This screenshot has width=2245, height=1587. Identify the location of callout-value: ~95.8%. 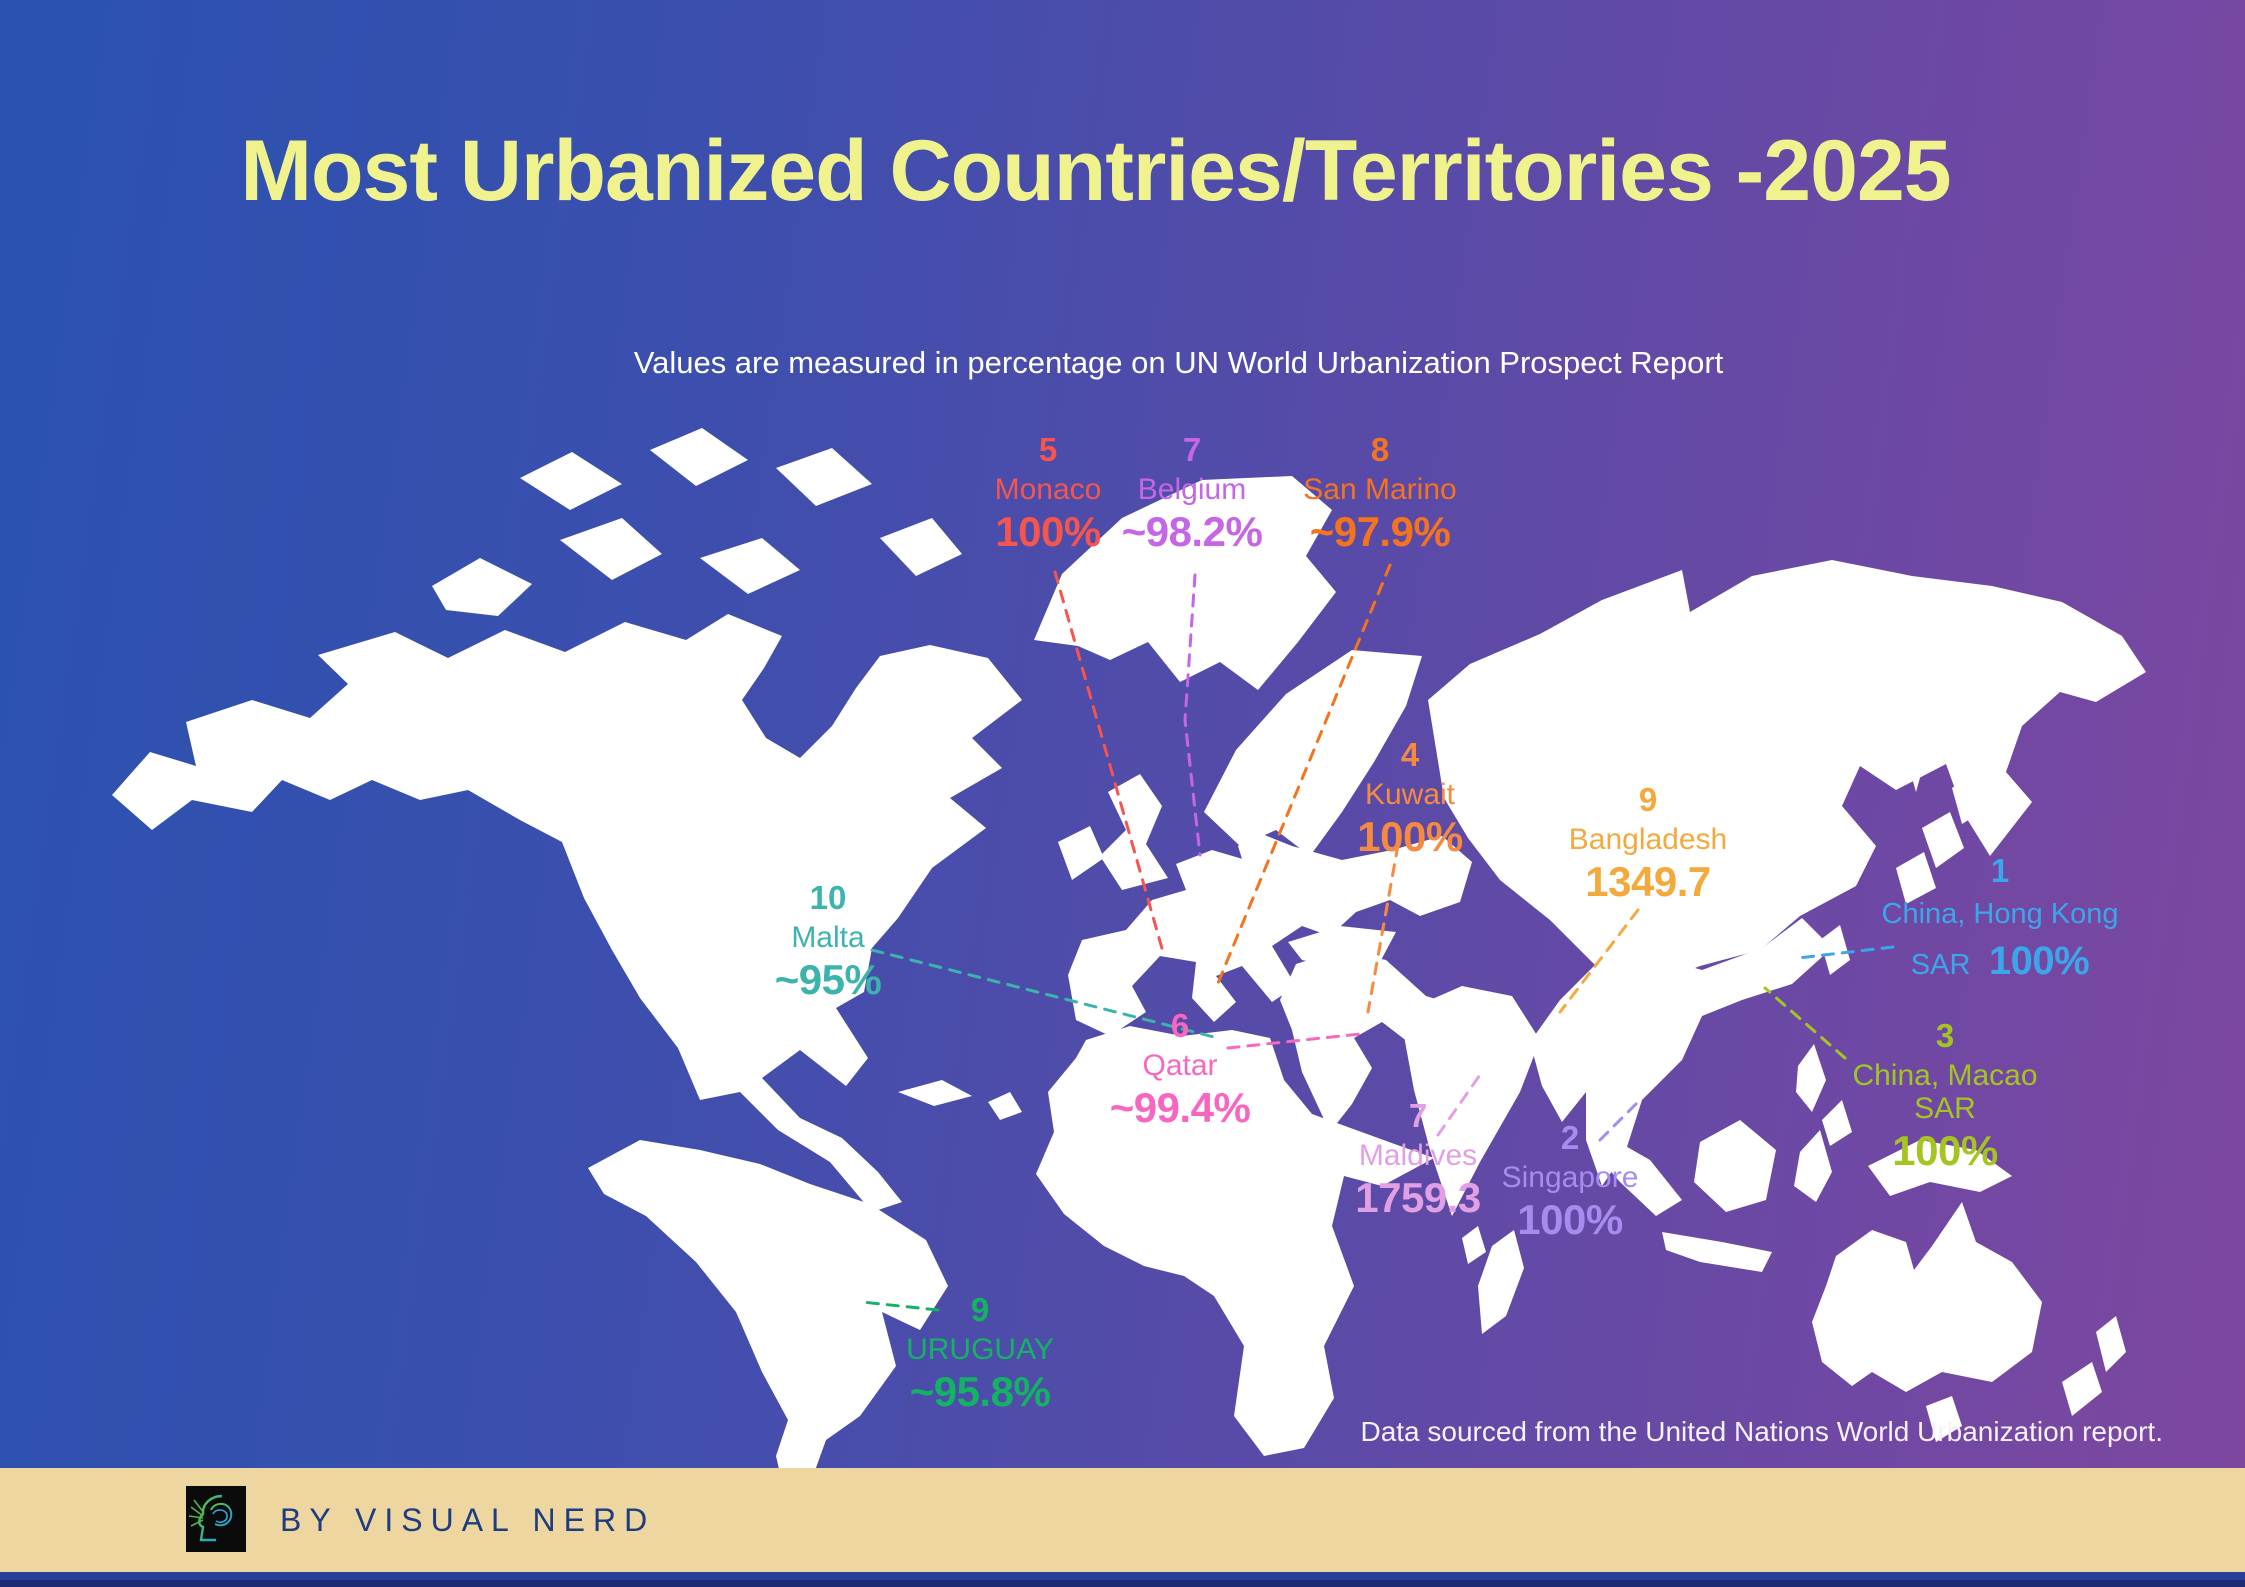
(980, 1392).